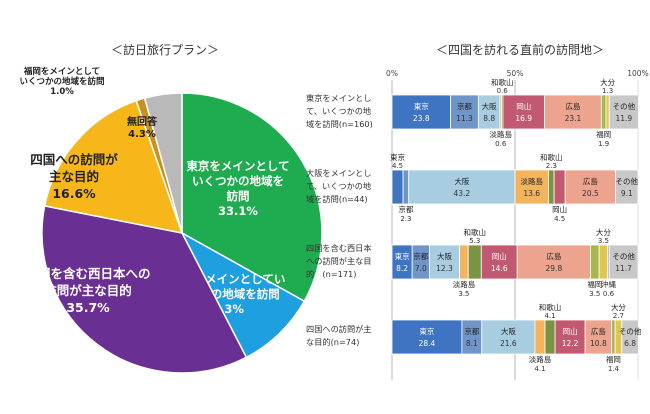  I want to click on segment-value-label: 8.1, so click(472, 343).